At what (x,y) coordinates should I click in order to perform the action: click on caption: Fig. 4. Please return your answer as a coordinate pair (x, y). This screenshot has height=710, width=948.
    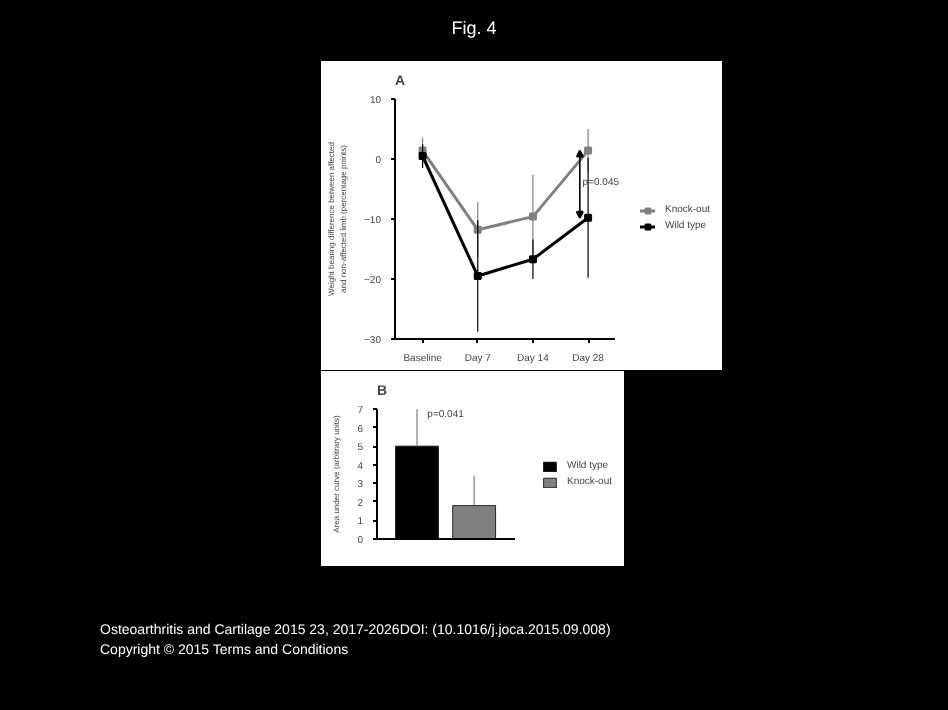
    Looking at the image, I should click on (474, 29).